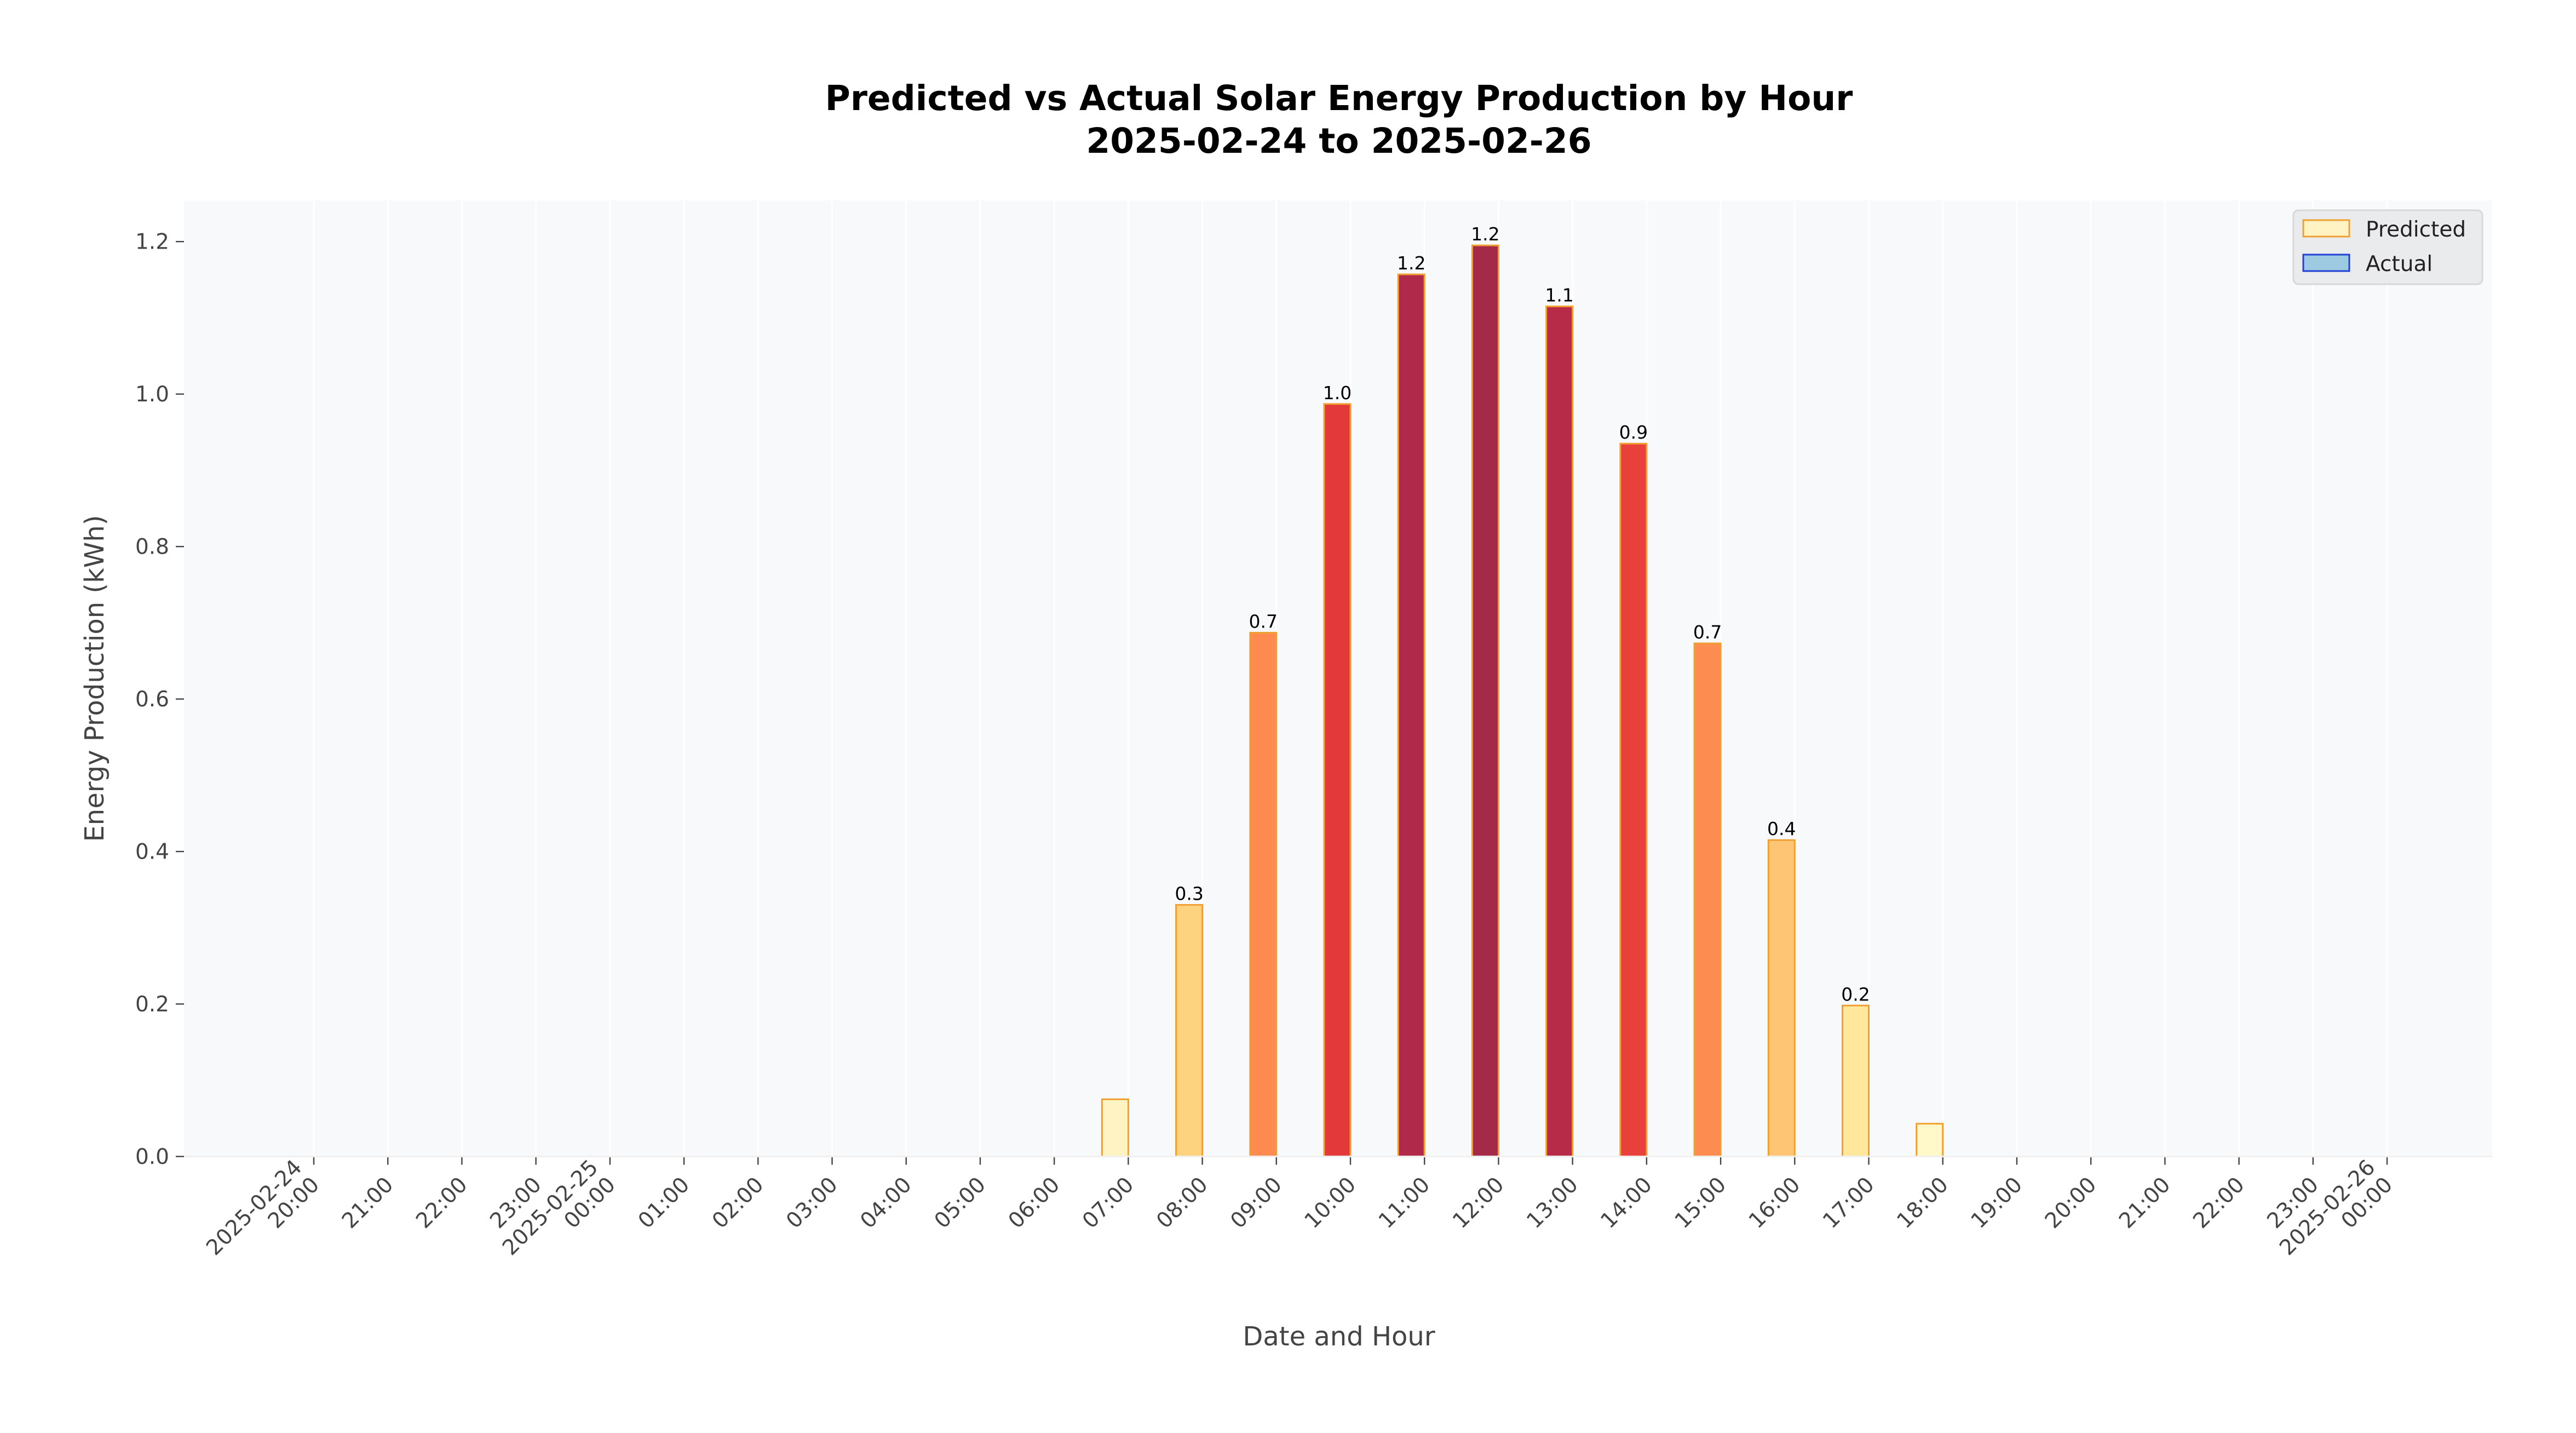  I want to click on x-tick-group: 17:00, so click(1848, 1202).